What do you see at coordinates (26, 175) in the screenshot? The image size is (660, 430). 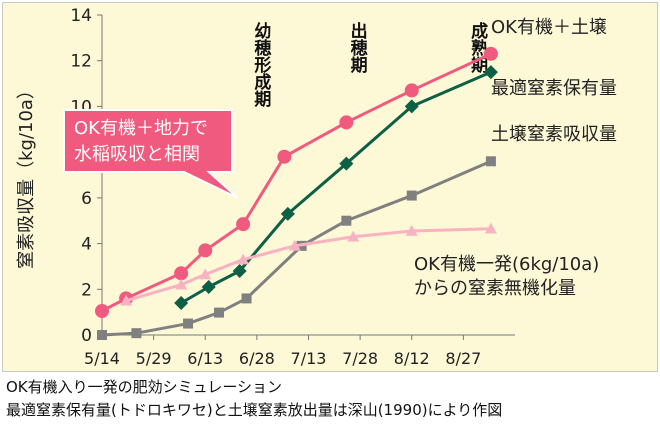 I see `y-axis-title: 窒素吸収量（kg/10a）` at bounding box center [26, 175].